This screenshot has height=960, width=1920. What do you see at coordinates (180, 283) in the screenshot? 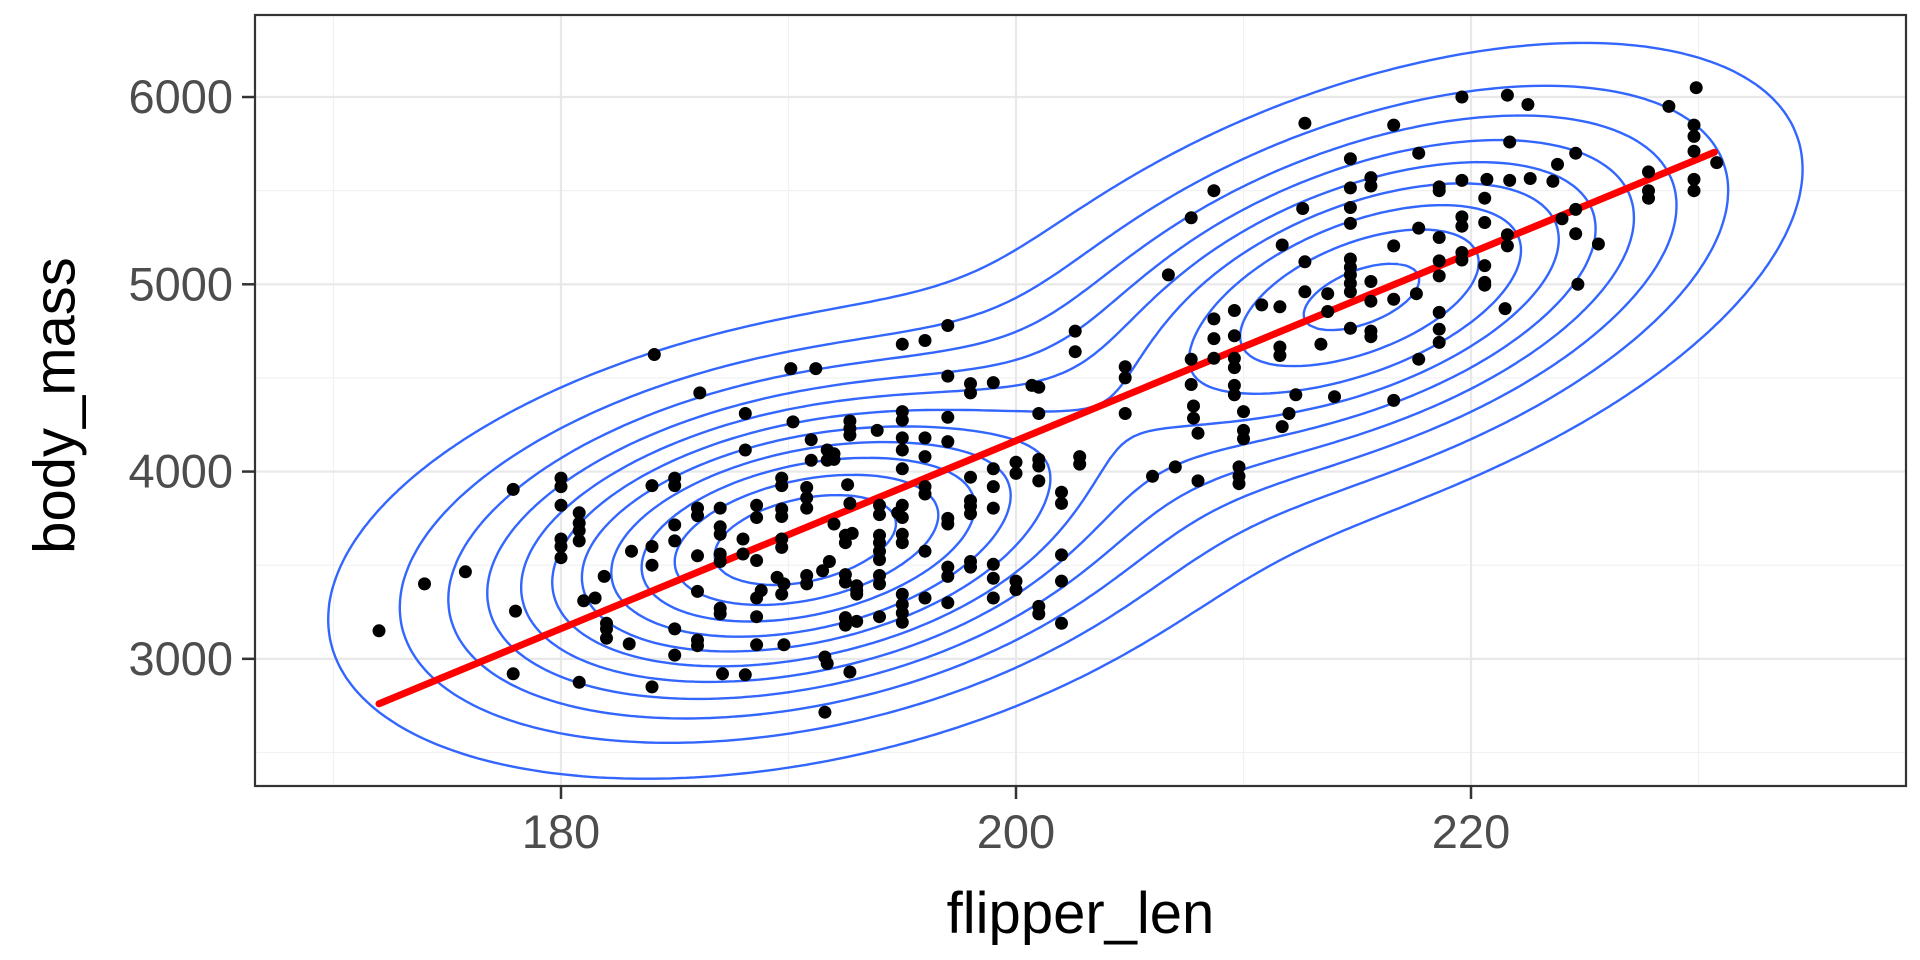
I see `y-tick-label: 5000` at bounding box center [180, 283].